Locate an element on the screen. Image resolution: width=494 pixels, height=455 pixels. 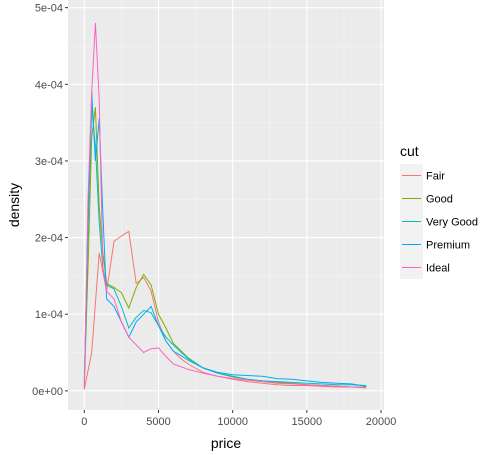
legend-label-fair: Fair is located at coordinates (435, 177).